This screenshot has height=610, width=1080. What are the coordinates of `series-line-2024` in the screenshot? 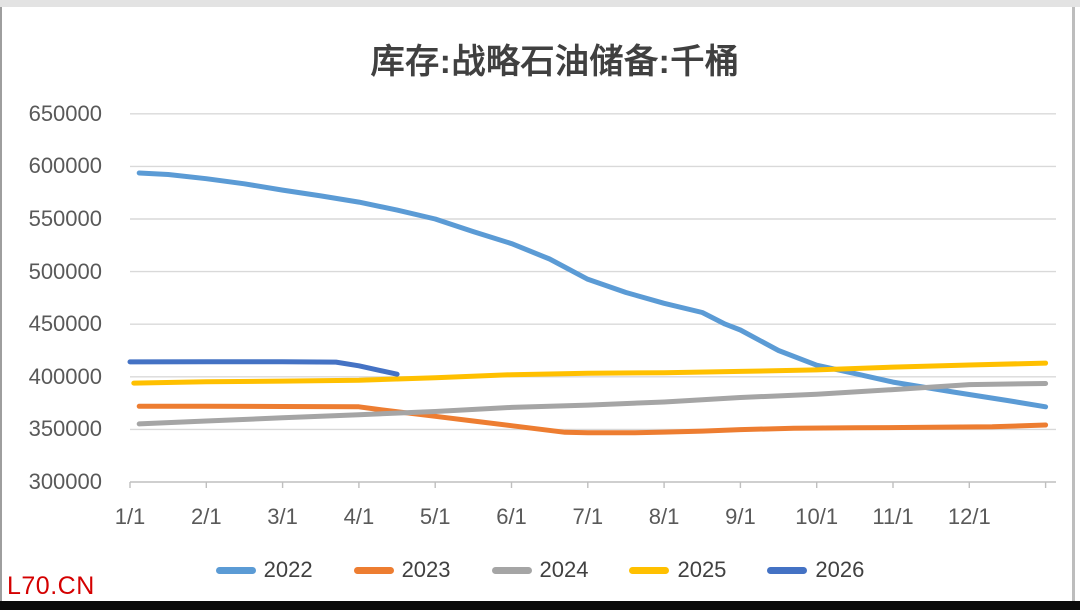 It's located at (592, 404).